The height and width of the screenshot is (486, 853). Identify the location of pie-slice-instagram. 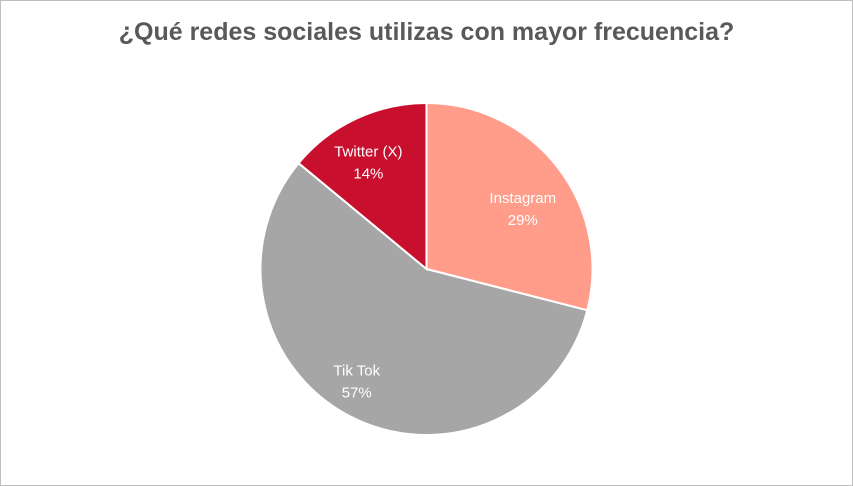
(509, 206).